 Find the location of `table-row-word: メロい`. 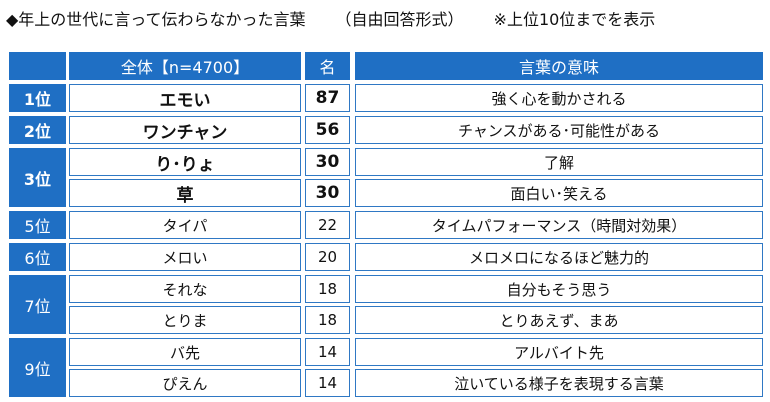

table-row-word: メロい is located at coordinates (185, 257).